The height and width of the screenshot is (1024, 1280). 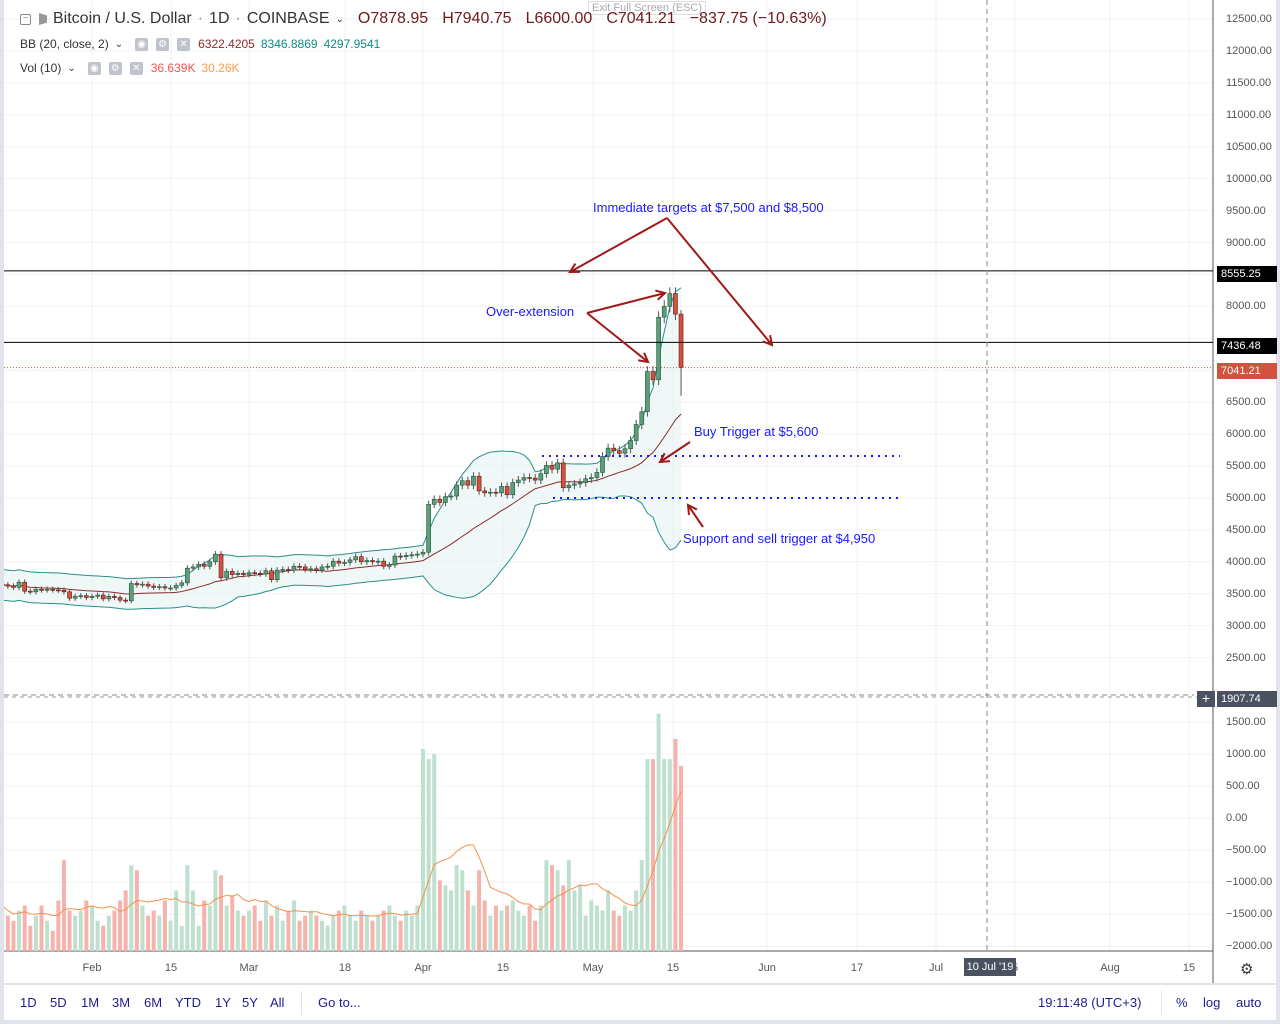 What do you see at coordinates (708, 207) in the screenshot?
I see `annotation-targets: Immediate targets at $7,500 and $8,500` at bounding box center [708, 207].